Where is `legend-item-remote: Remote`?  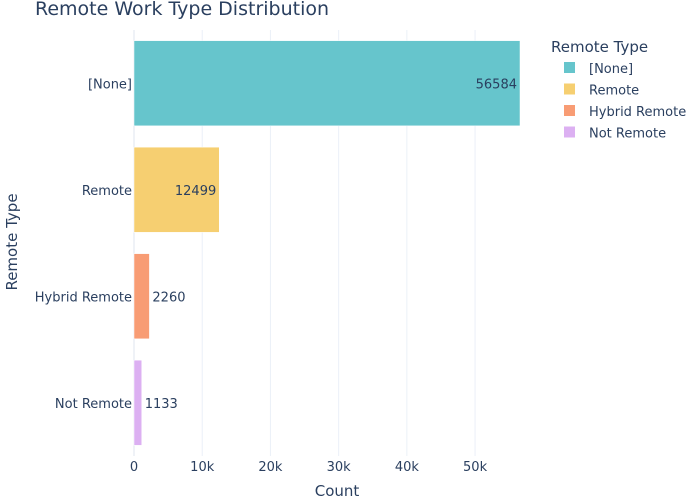
legend-item-remote: Remote is located at coordinates (601, 91).